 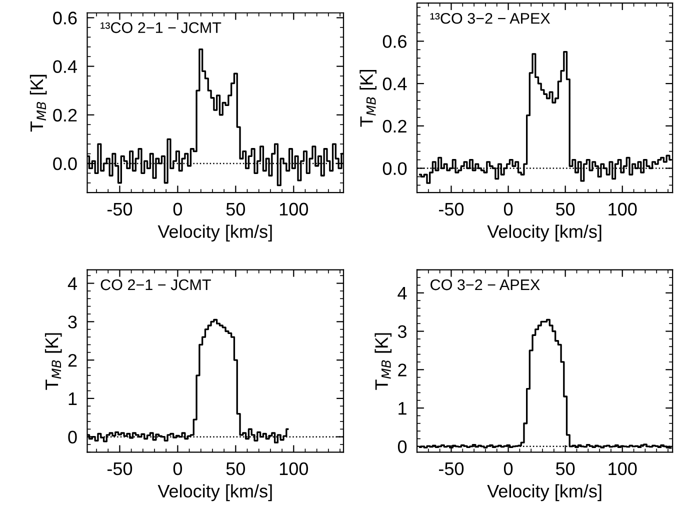 What do you see at coordinates (485, 284) in the screenshot?
I see `chart-title: CO 3−2 − APEX` at bounding box center [485, 284].